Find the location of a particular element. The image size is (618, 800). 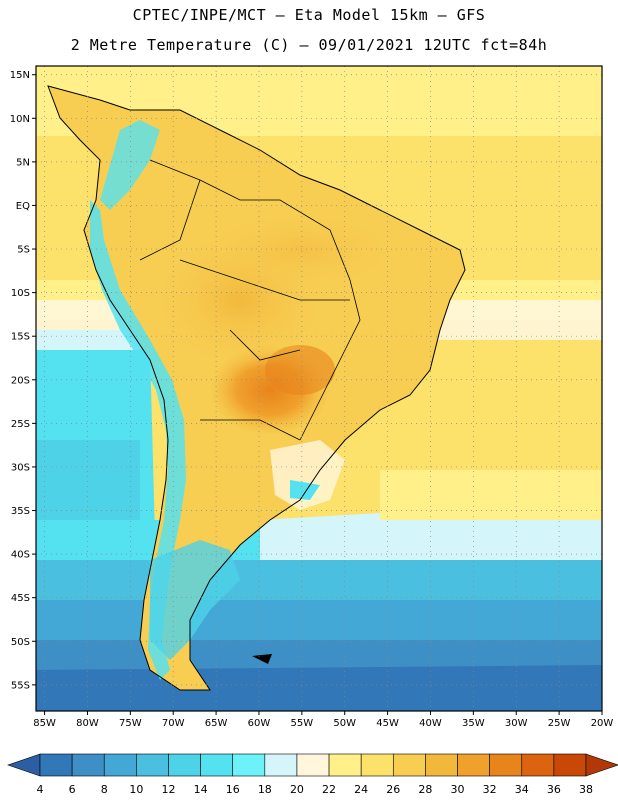

latitude-tick-label: 35S is located at coordinates (20, 511).